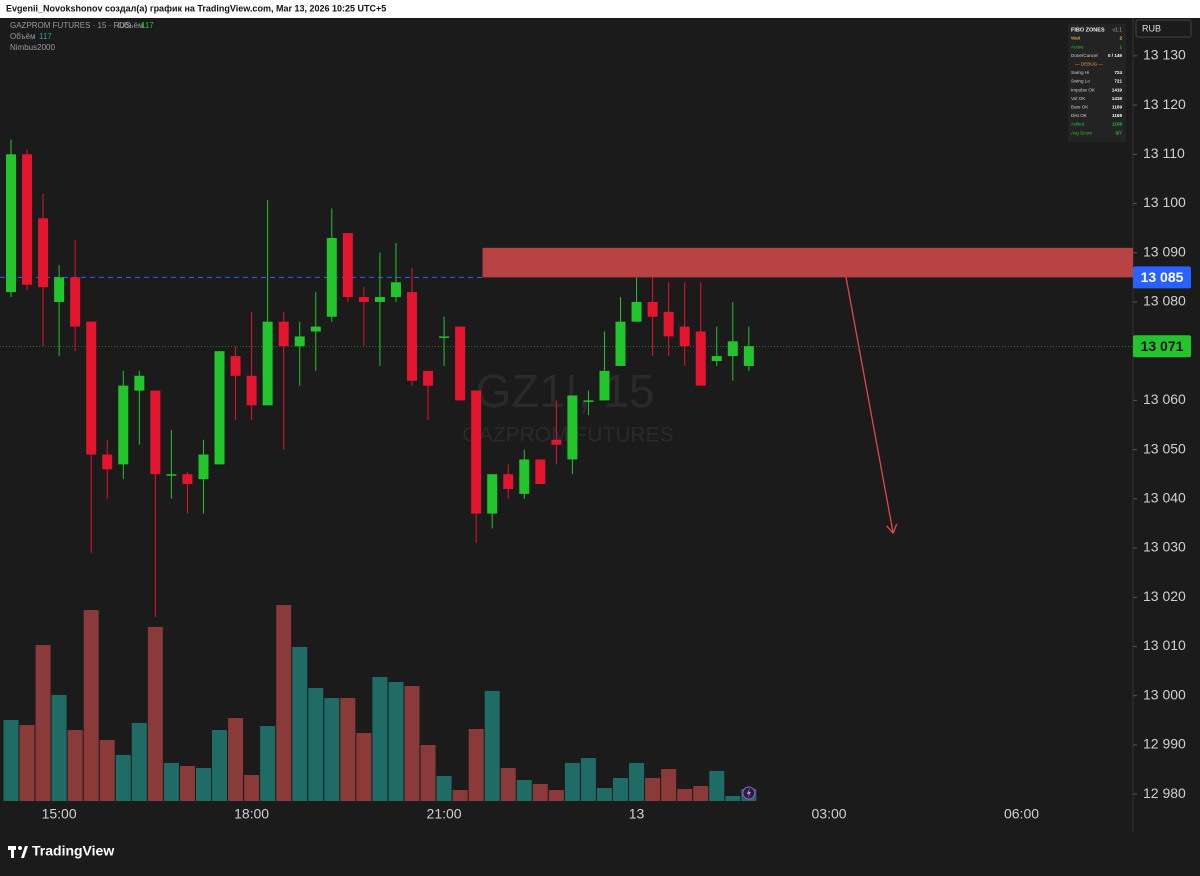 The image size is (1200, 876). Describe the element at coordinates (600, 9) in the screenshot. I see `header-bar` at that location.